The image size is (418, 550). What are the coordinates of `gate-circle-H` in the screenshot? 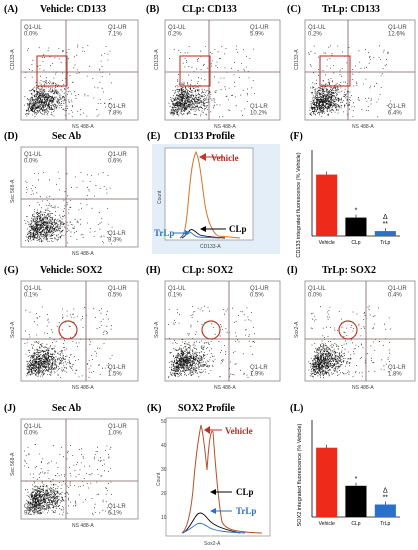 It's located at (211, 330).